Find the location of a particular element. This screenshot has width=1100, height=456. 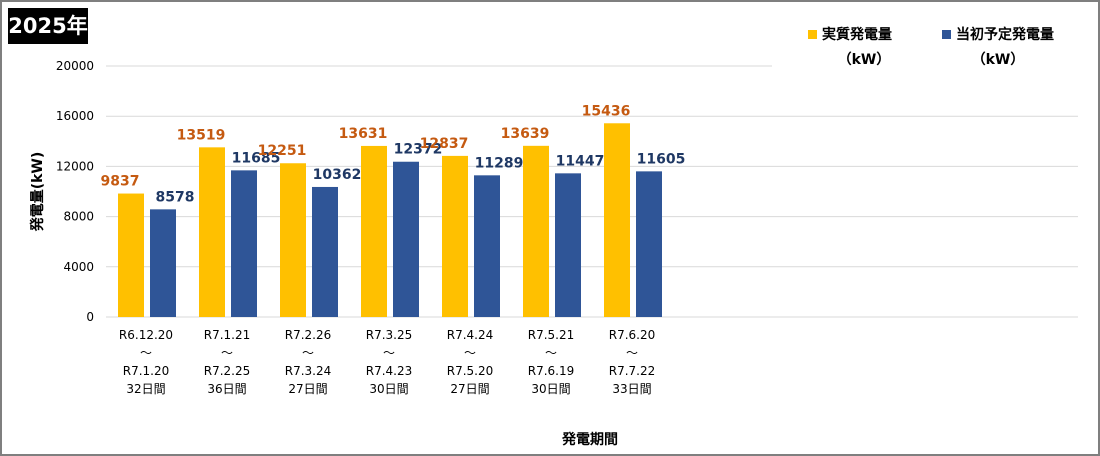

x-tick-label: R7.6.20 is located at coordinates (632, 335).